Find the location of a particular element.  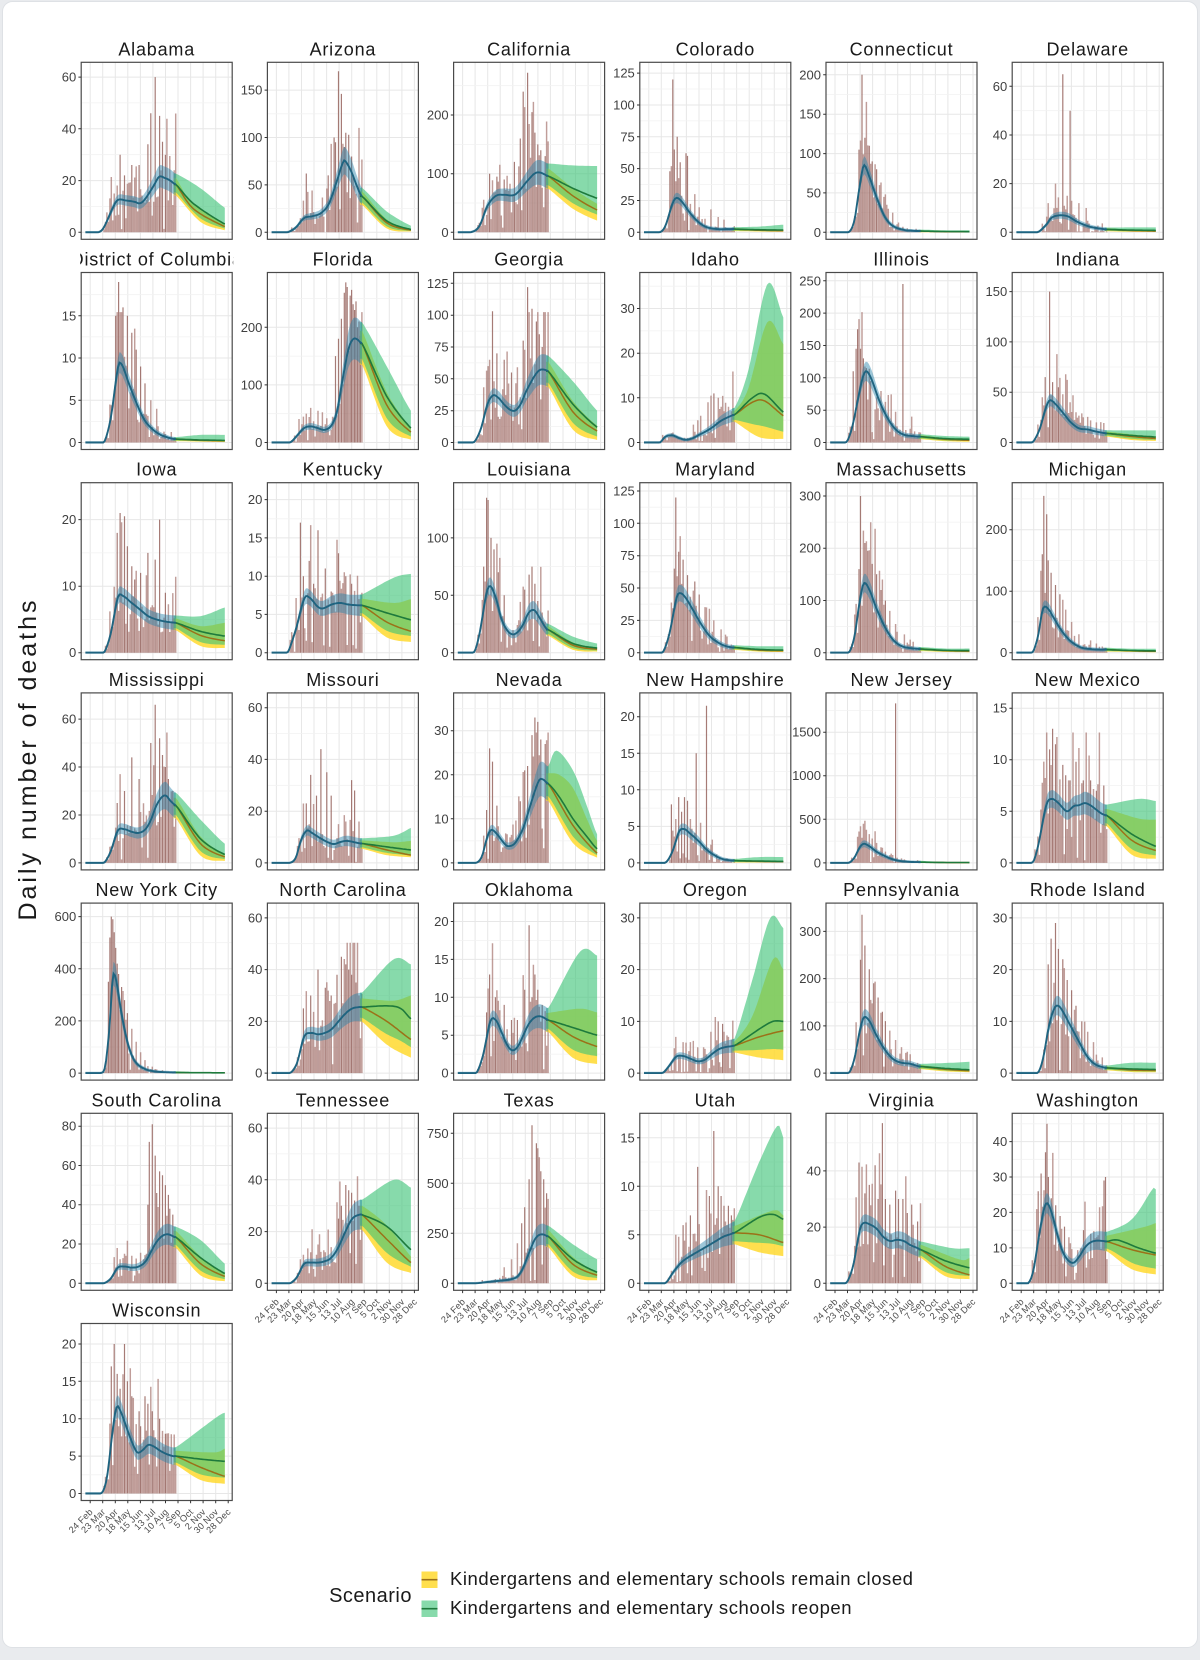

svg-text: Tennessee is located at coordinates (343, 1100).